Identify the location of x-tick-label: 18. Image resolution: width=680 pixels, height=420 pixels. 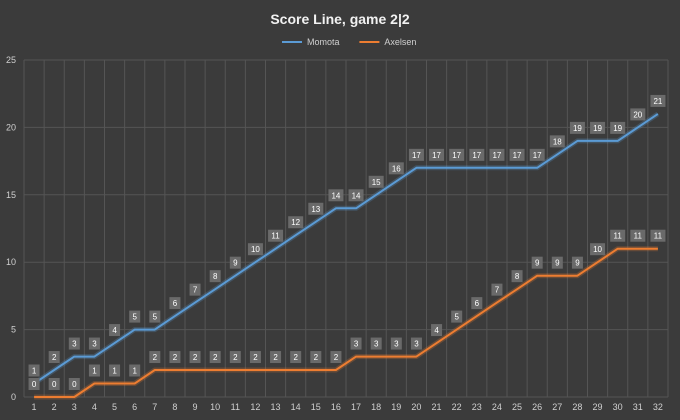
(376, 407).